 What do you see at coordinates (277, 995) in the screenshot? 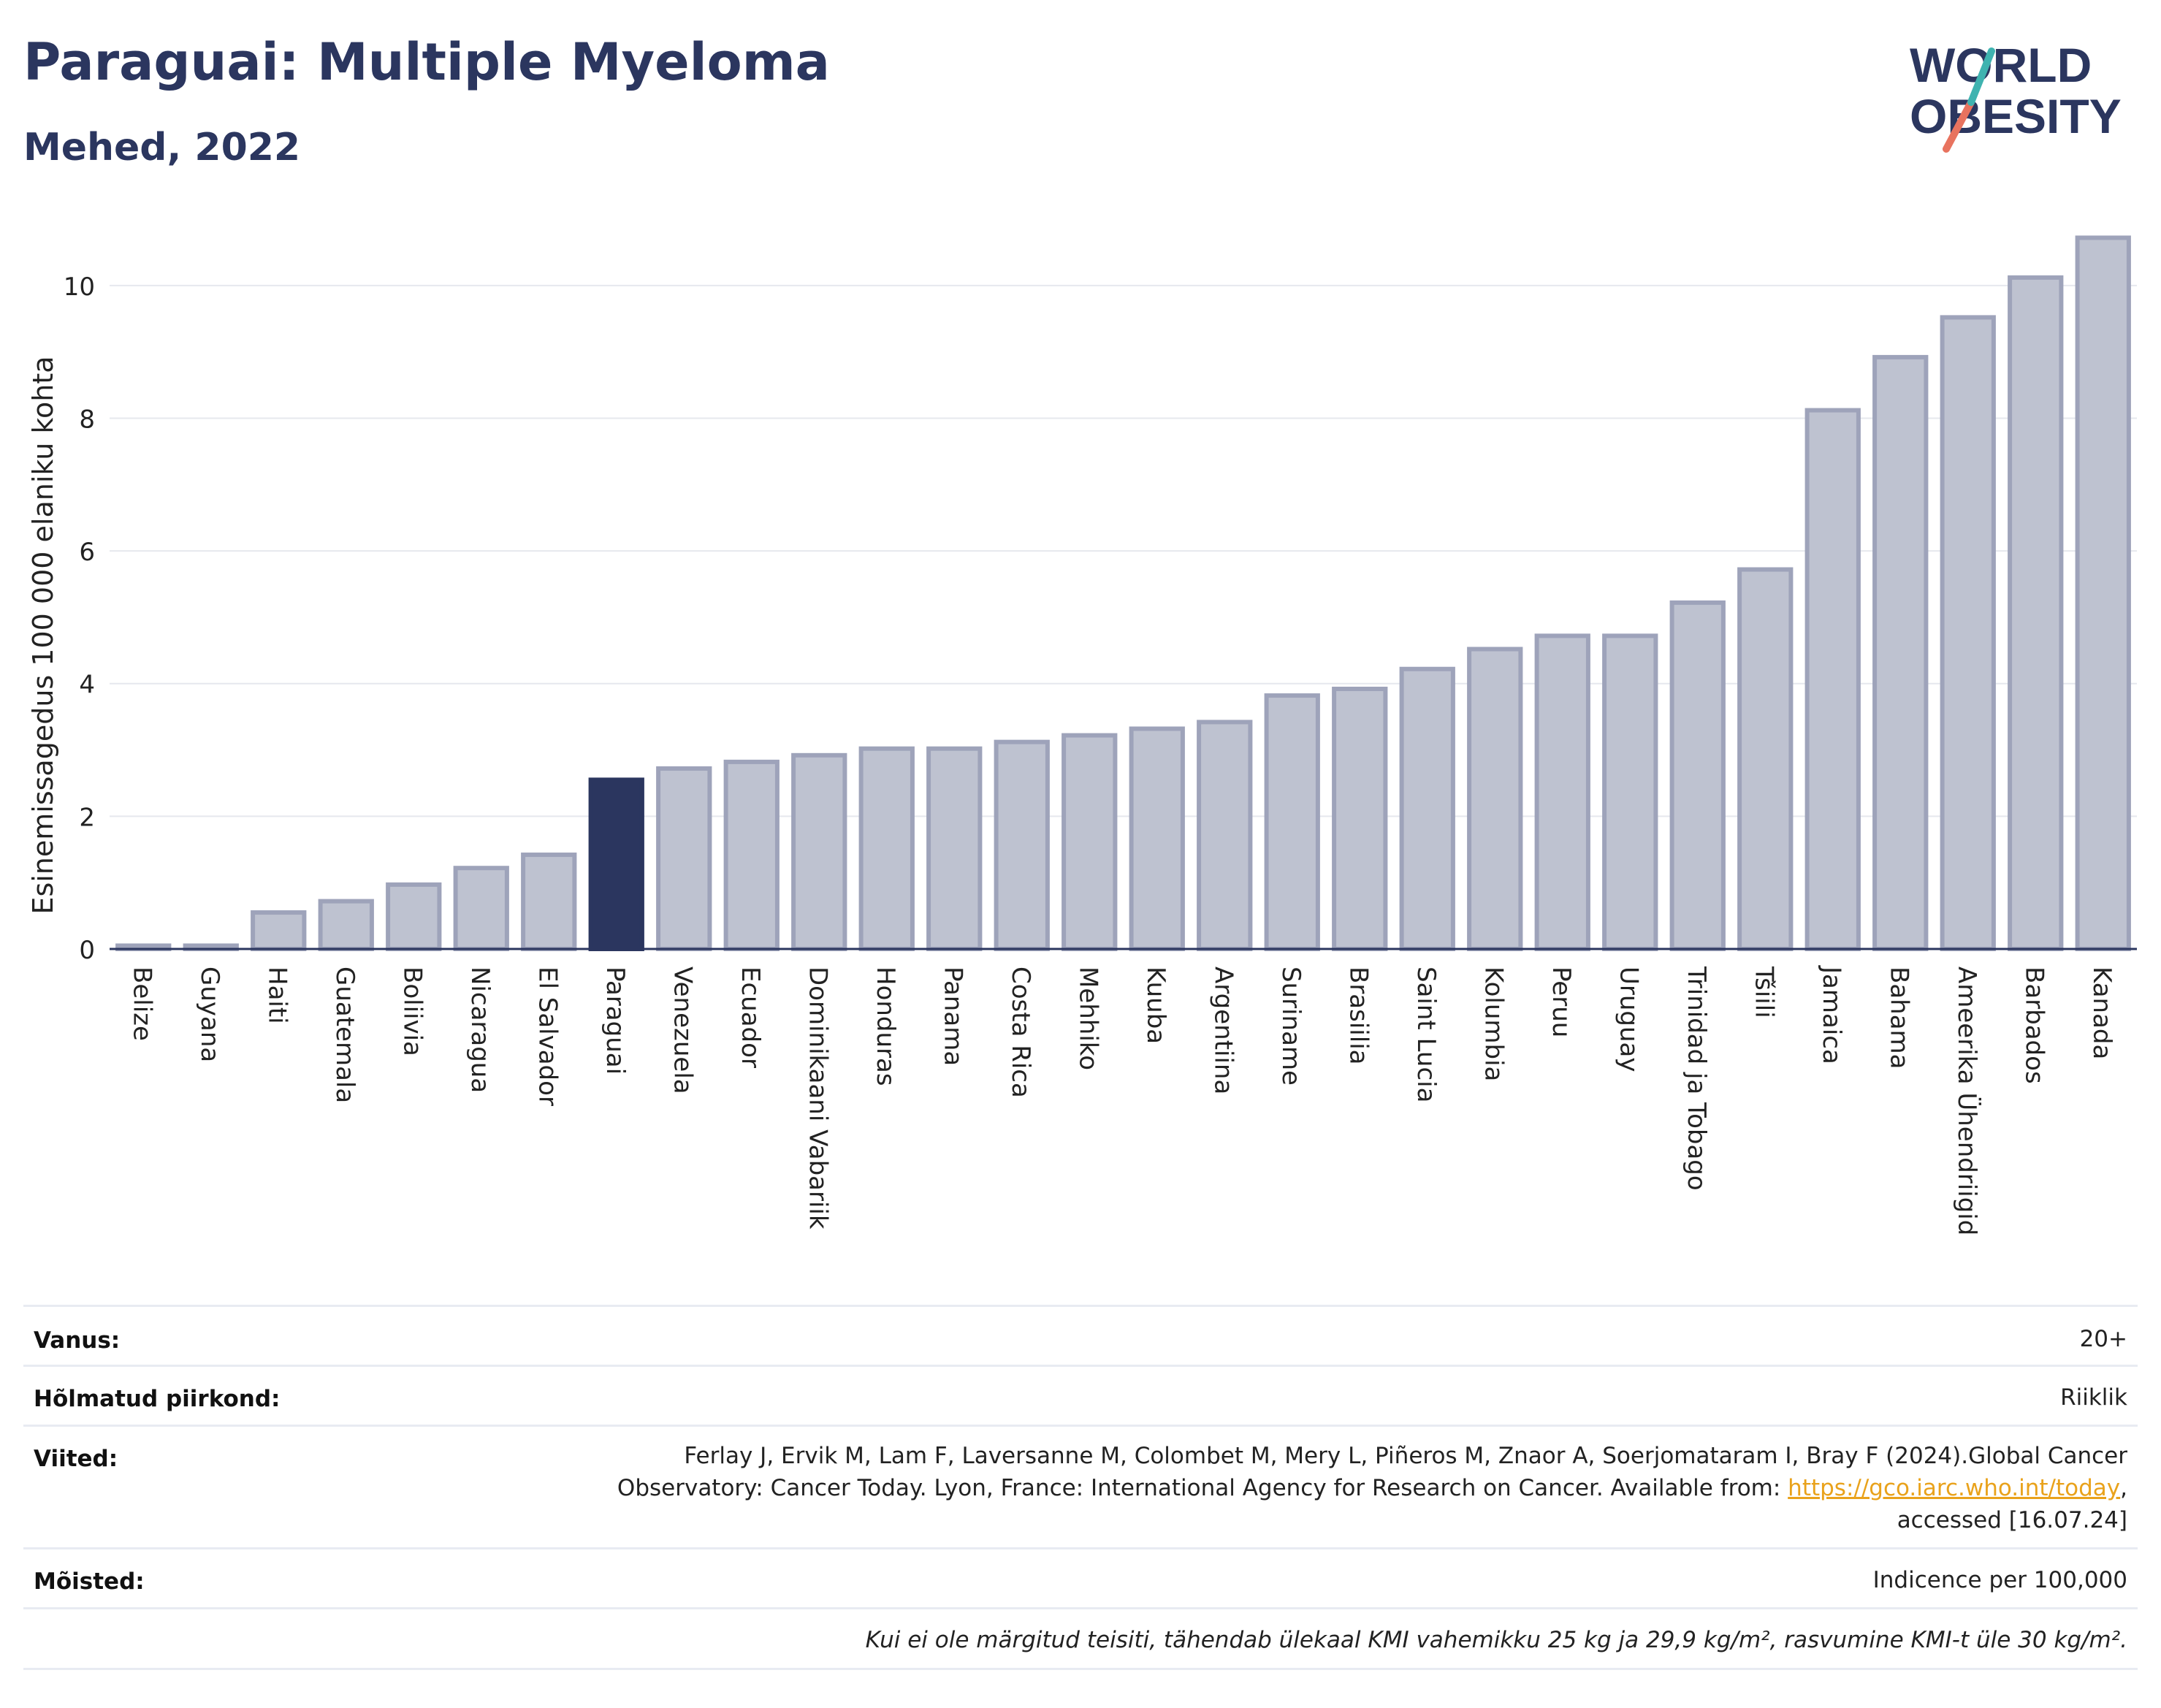
I see `x-tick-label: Haiti` at bounding box center [277, 995].